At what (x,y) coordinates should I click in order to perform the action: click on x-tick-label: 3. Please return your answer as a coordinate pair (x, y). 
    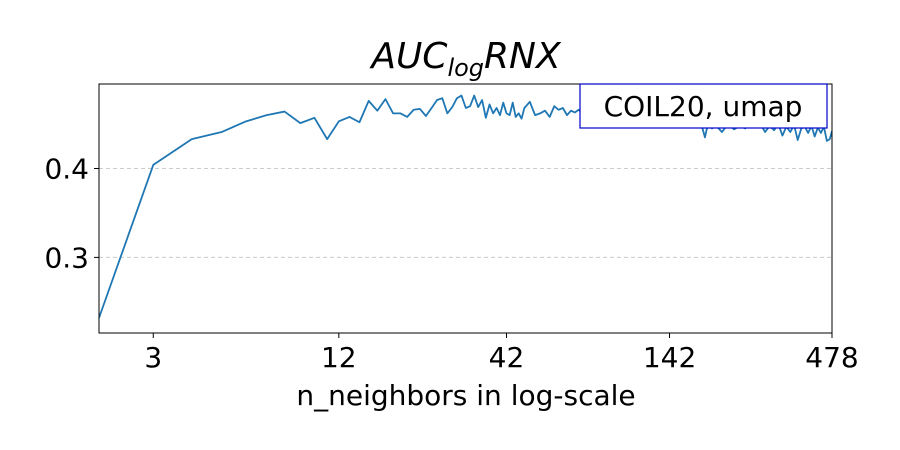
    Looking at the image, I should click on (153, 357).